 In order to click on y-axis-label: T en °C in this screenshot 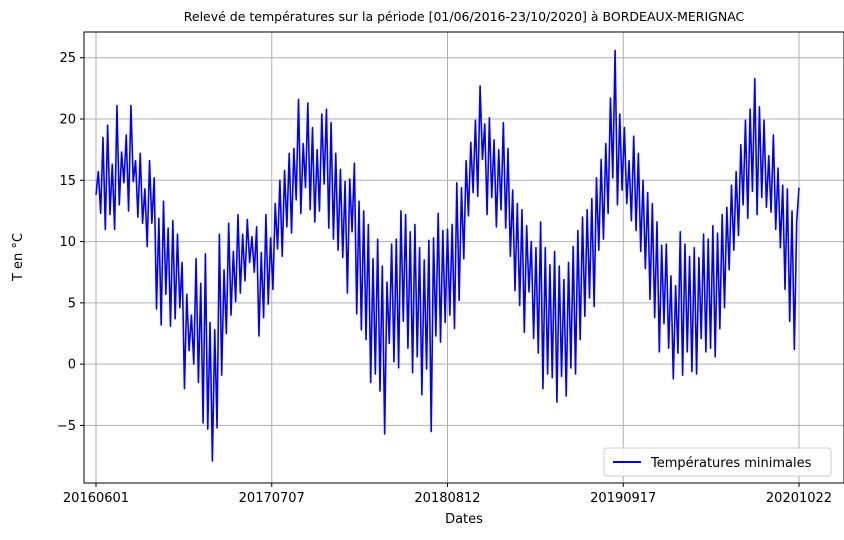, I will do `click(18, 257)`.